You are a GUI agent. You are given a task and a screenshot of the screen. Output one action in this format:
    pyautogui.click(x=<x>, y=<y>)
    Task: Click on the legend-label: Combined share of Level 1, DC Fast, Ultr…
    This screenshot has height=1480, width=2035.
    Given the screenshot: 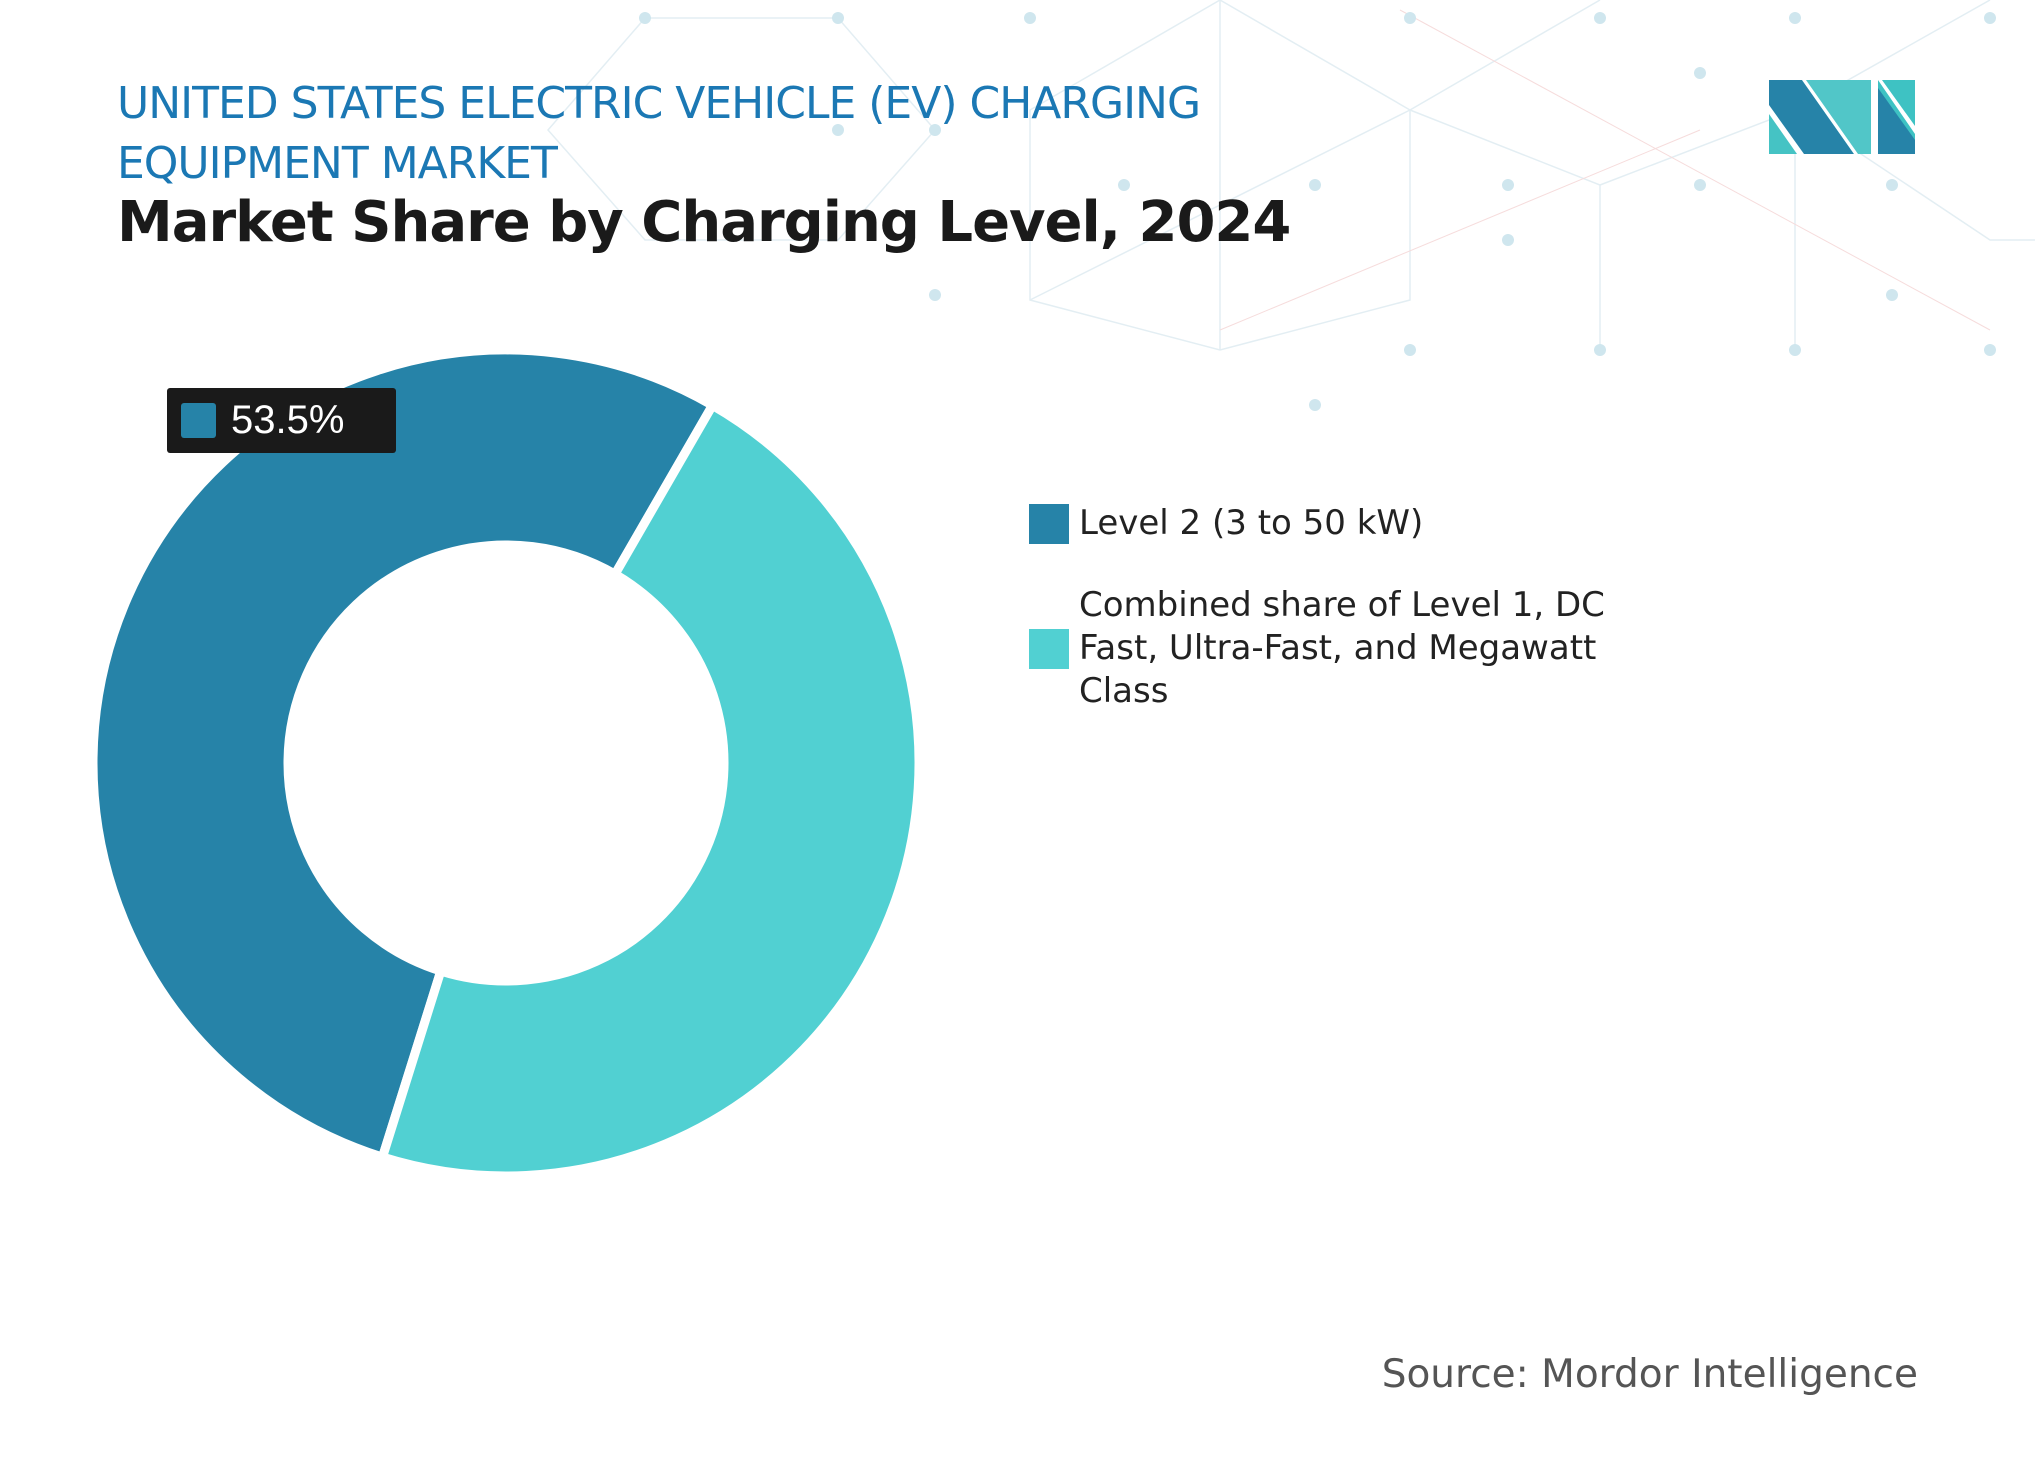 What is the action you would take?
    pyautogui.click(x=1342, y=648)
    